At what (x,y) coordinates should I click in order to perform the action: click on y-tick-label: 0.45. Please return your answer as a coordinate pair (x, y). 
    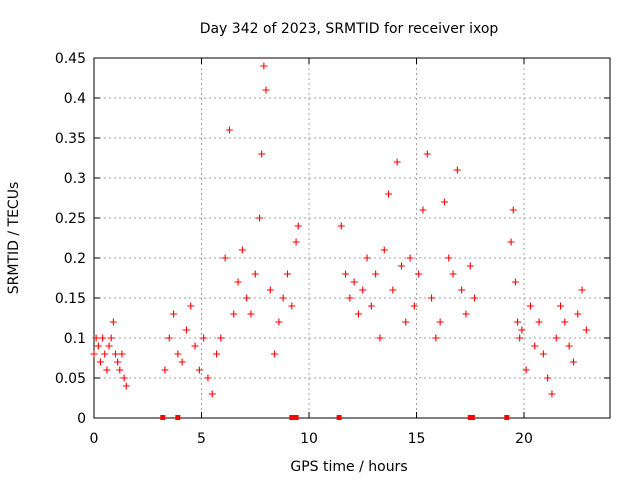
    Looking at the image, I should click on (70, 59).